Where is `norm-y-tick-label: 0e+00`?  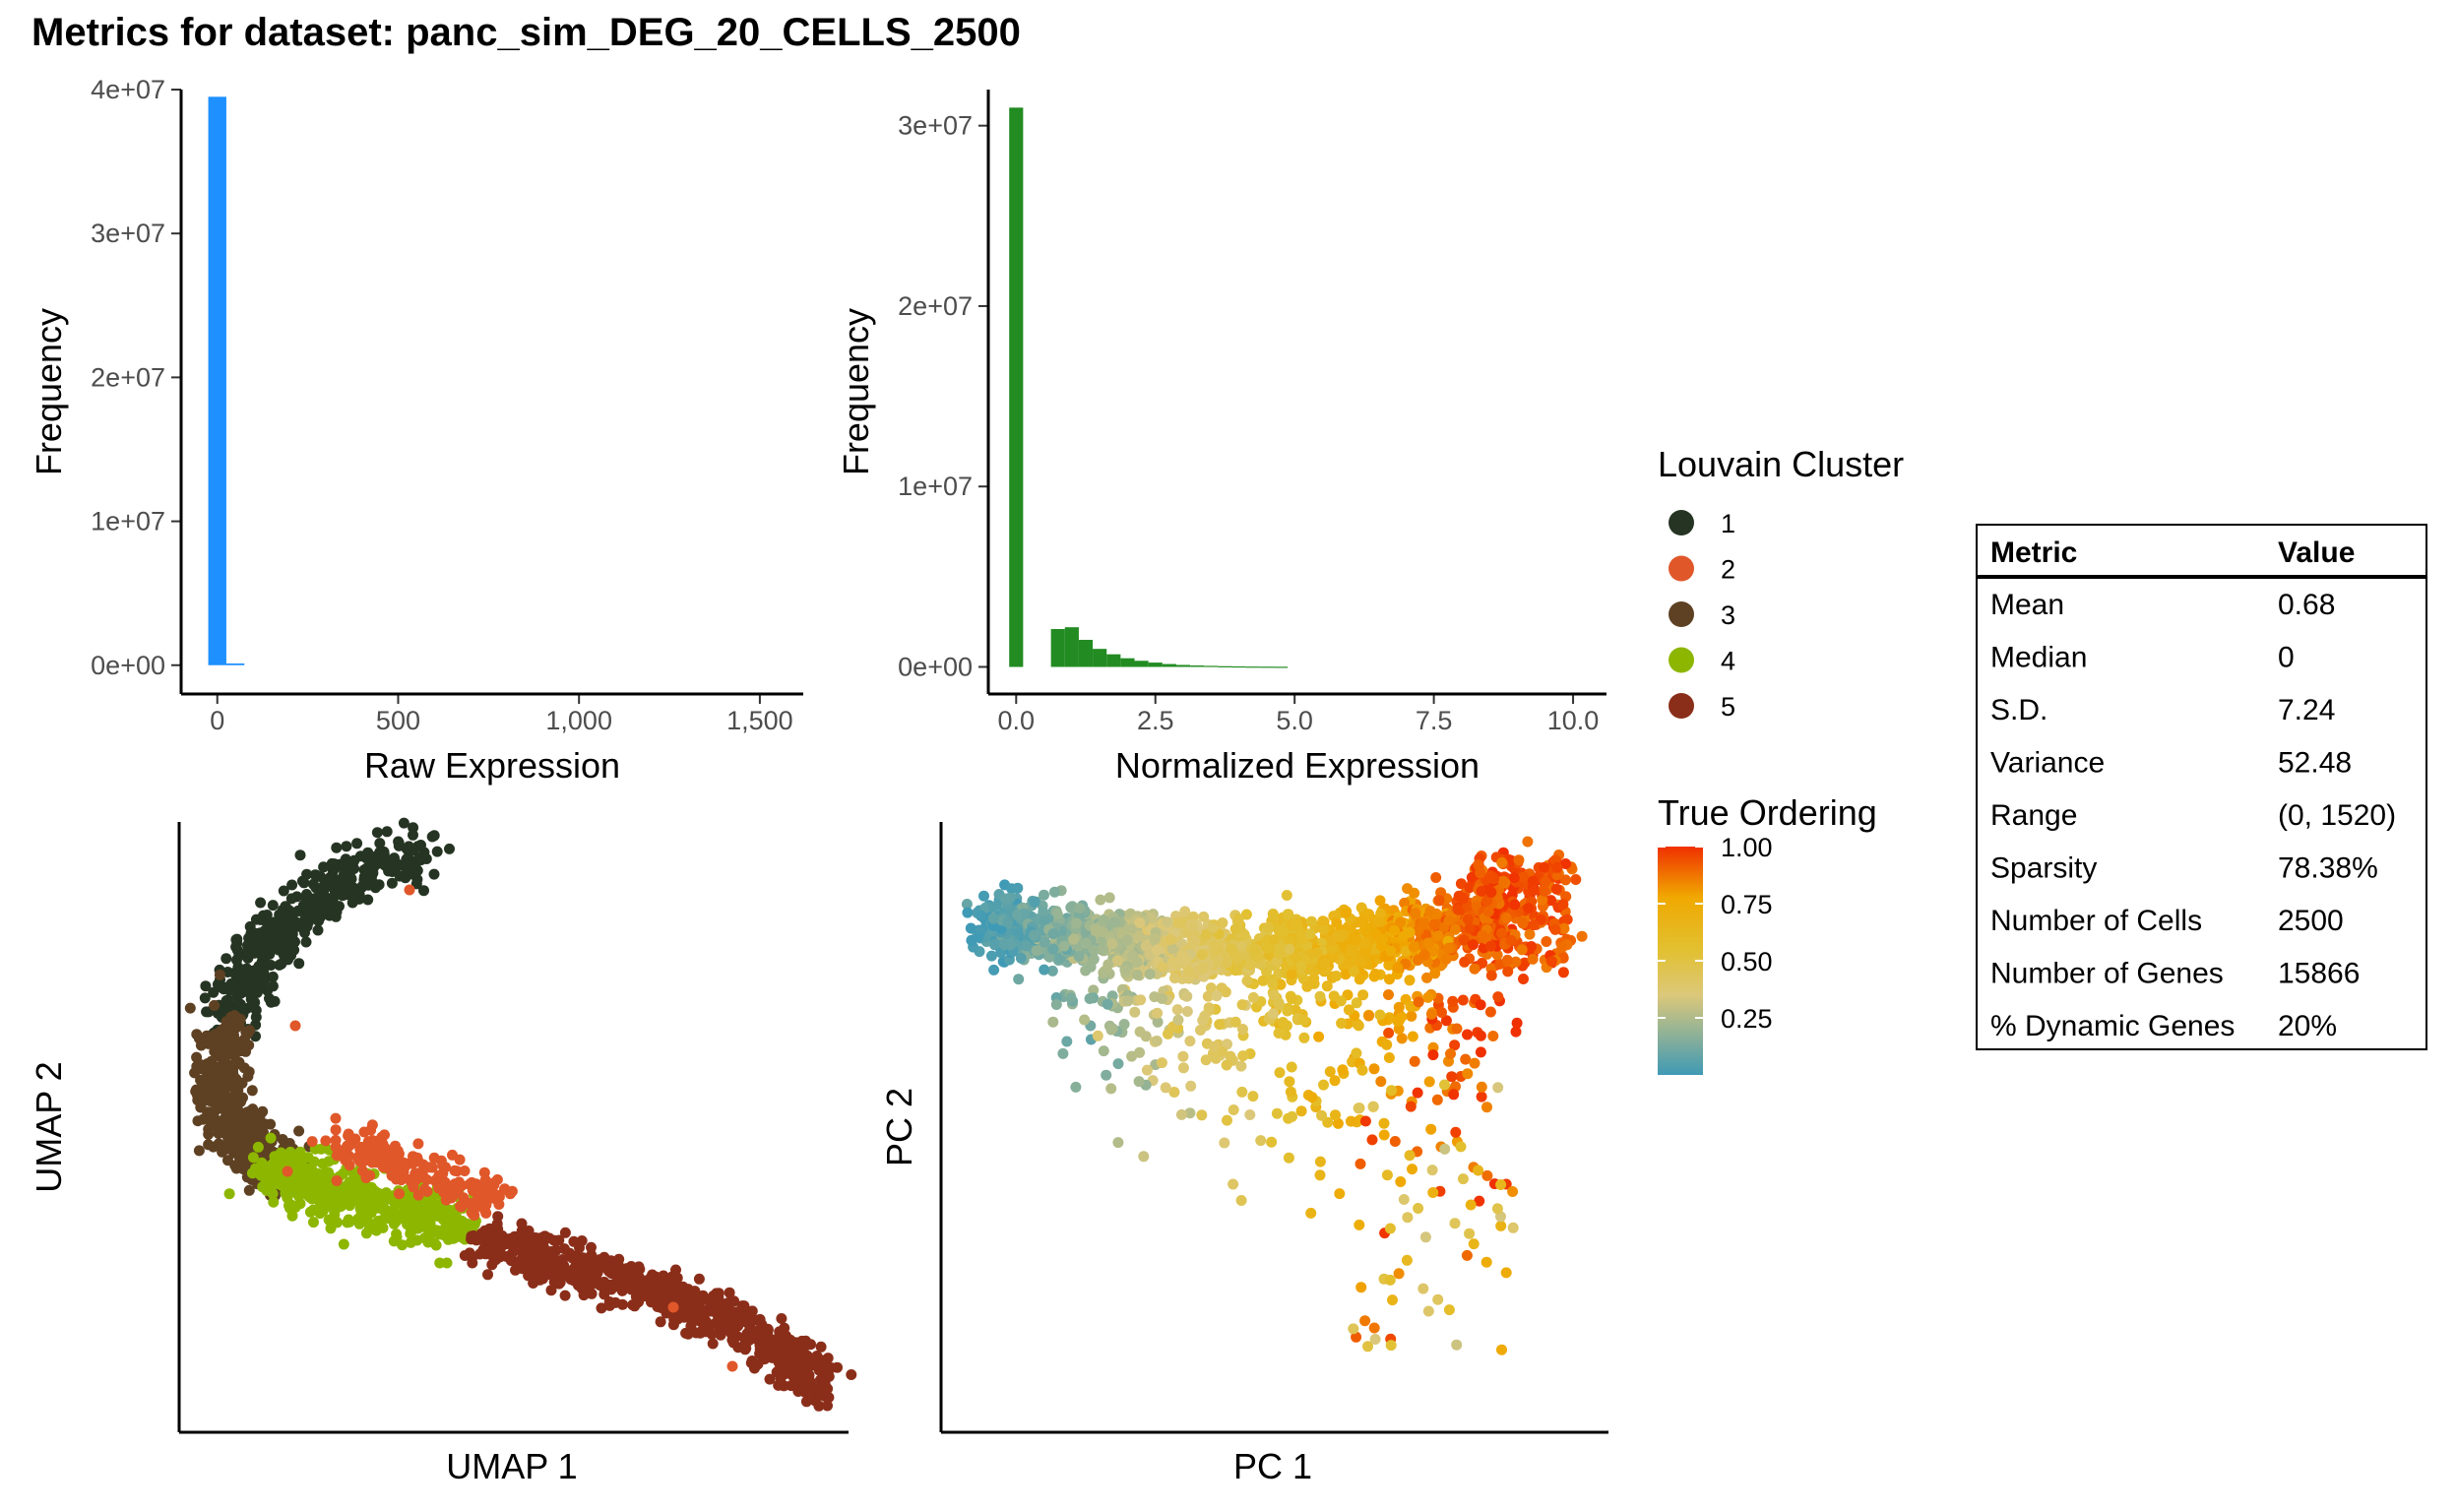 norm-y-tick-label: 0e+00 is located at coordinates (935, 667).